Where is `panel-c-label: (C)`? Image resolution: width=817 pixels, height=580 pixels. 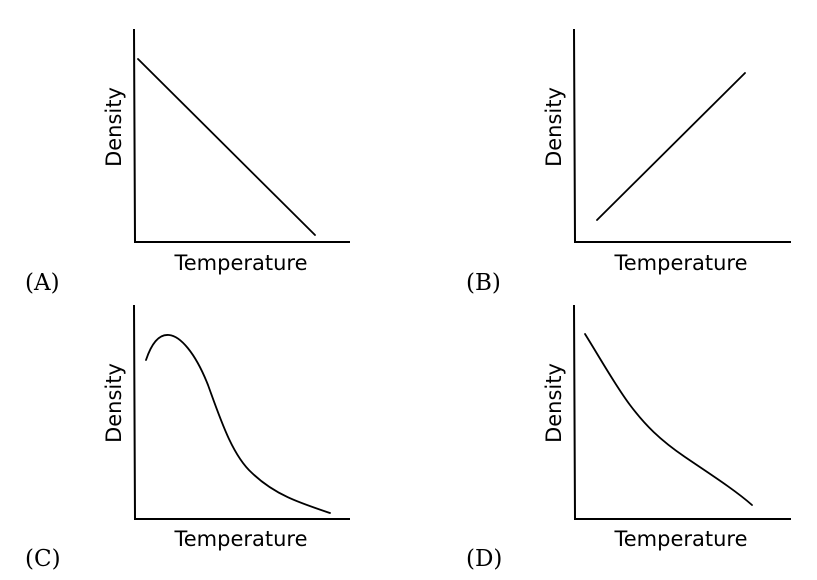
panel-c-label: (C) is located at coordinates (43, 559).